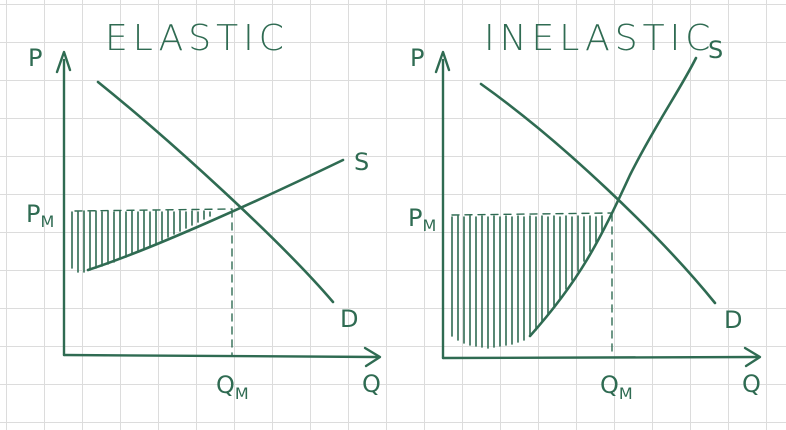 The width and height of the screenshot is (786, 430). Describe the element at coordinates (613, 197) in the screenshot. I see `inelastic-supply-curve` at that location.